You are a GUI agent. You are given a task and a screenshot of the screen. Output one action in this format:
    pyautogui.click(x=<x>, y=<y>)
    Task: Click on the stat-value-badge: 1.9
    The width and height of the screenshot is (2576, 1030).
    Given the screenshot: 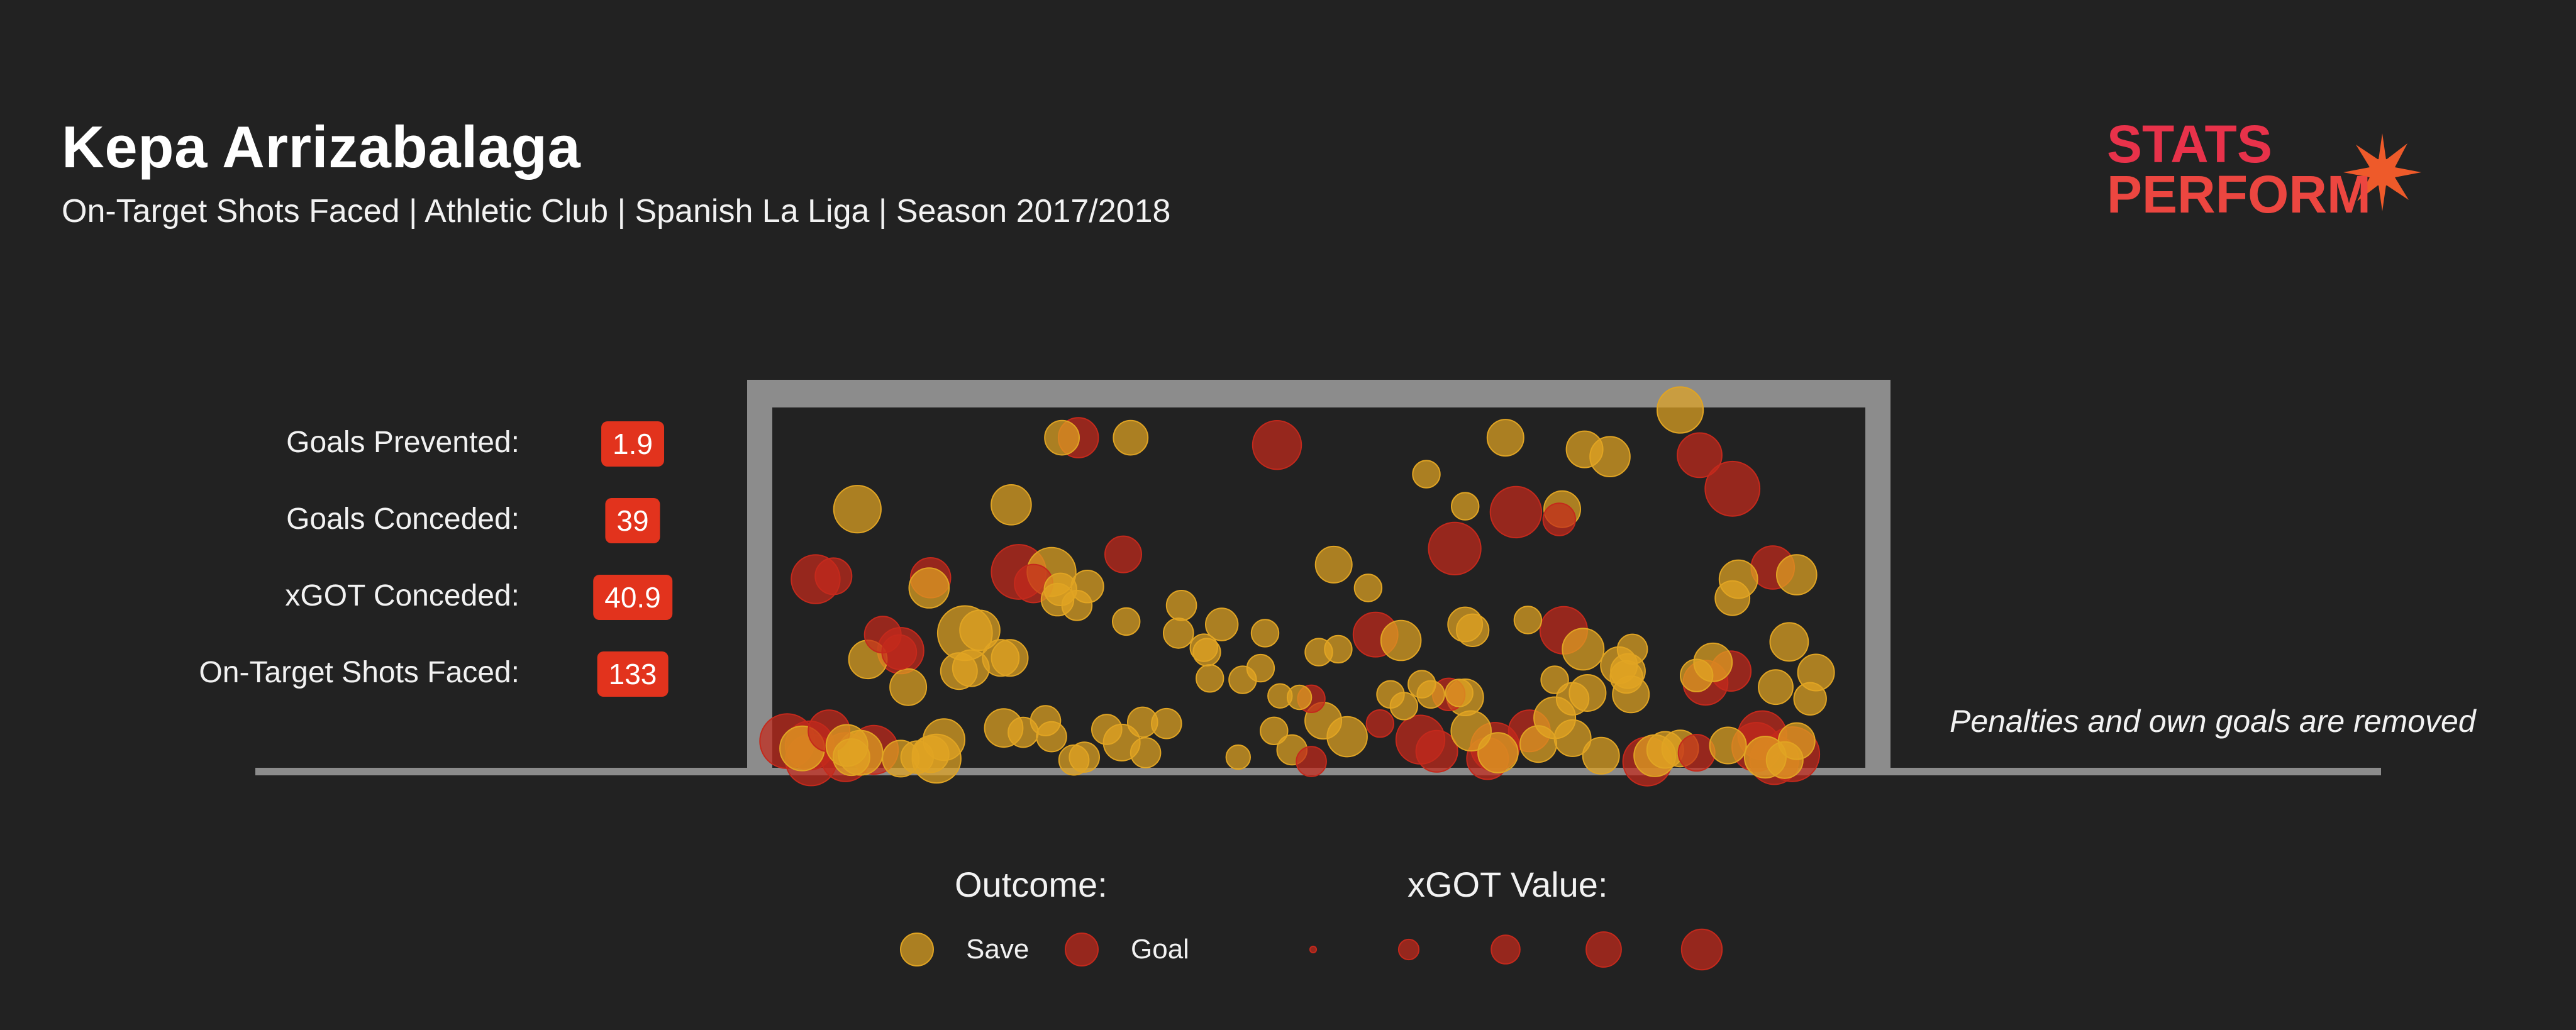 What is the action you would take?
    pyautogui.click(x=632, y=444)
    